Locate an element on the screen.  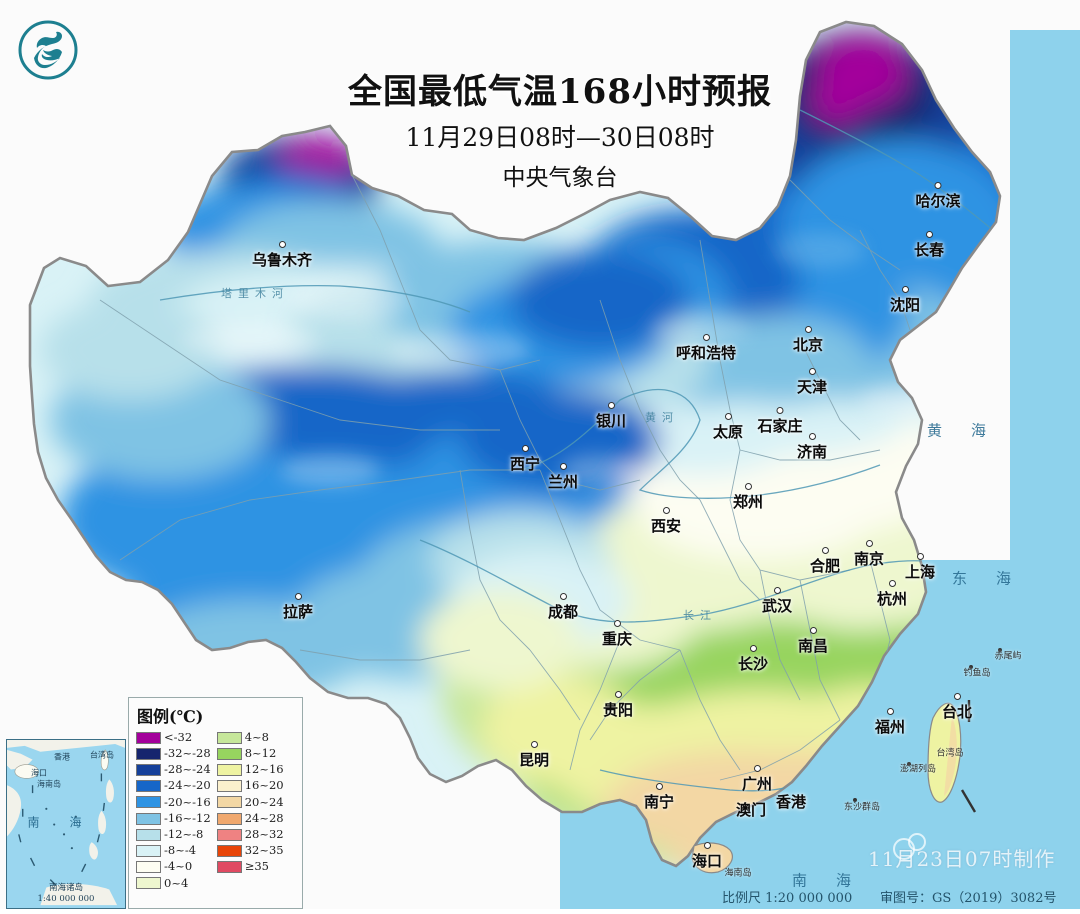
inset-place-label: 海口 is located at coordinates (39, 773).